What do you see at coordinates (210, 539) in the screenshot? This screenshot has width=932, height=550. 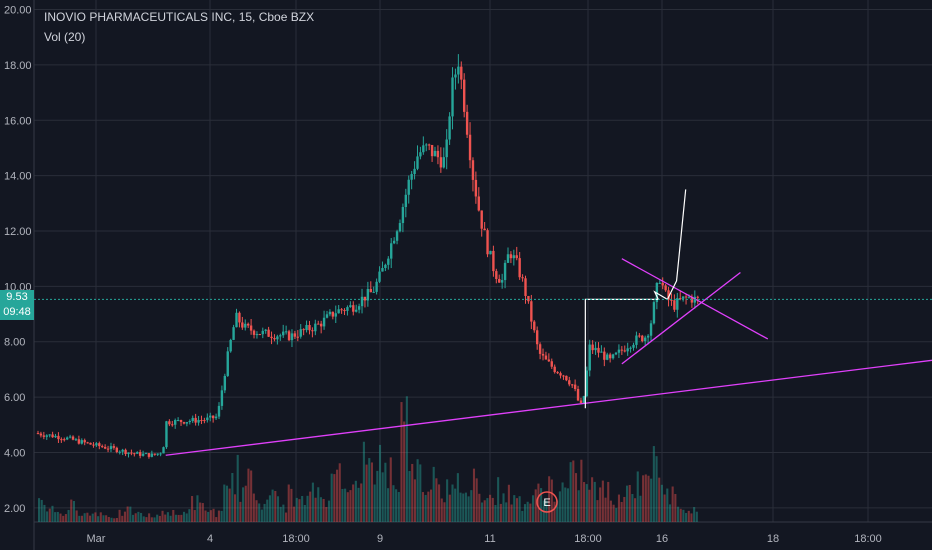 I see `x-tick-label: 4` at bounding box center [210, 539].